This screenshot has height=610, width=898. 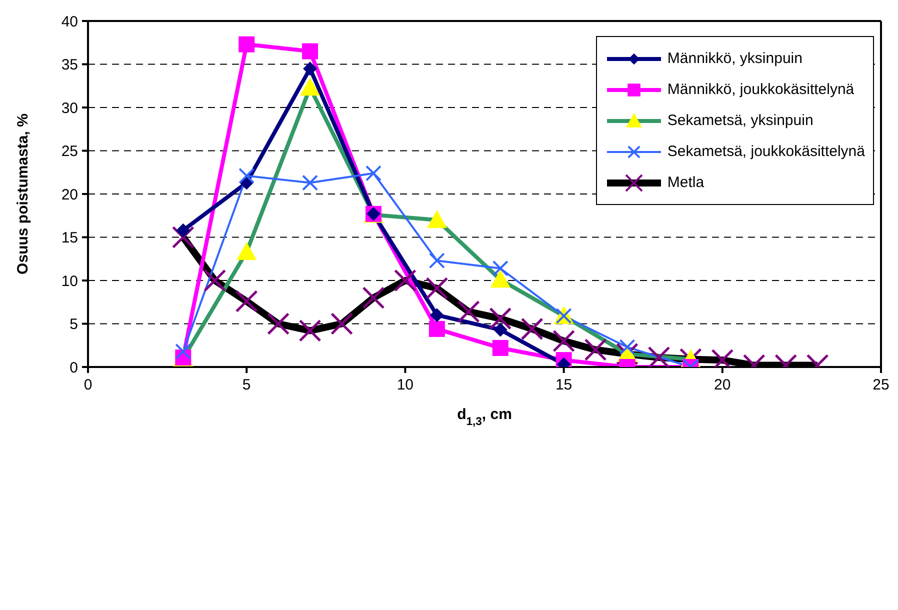 I want to click on legend-label: Metla, so click(x=685, y=182).